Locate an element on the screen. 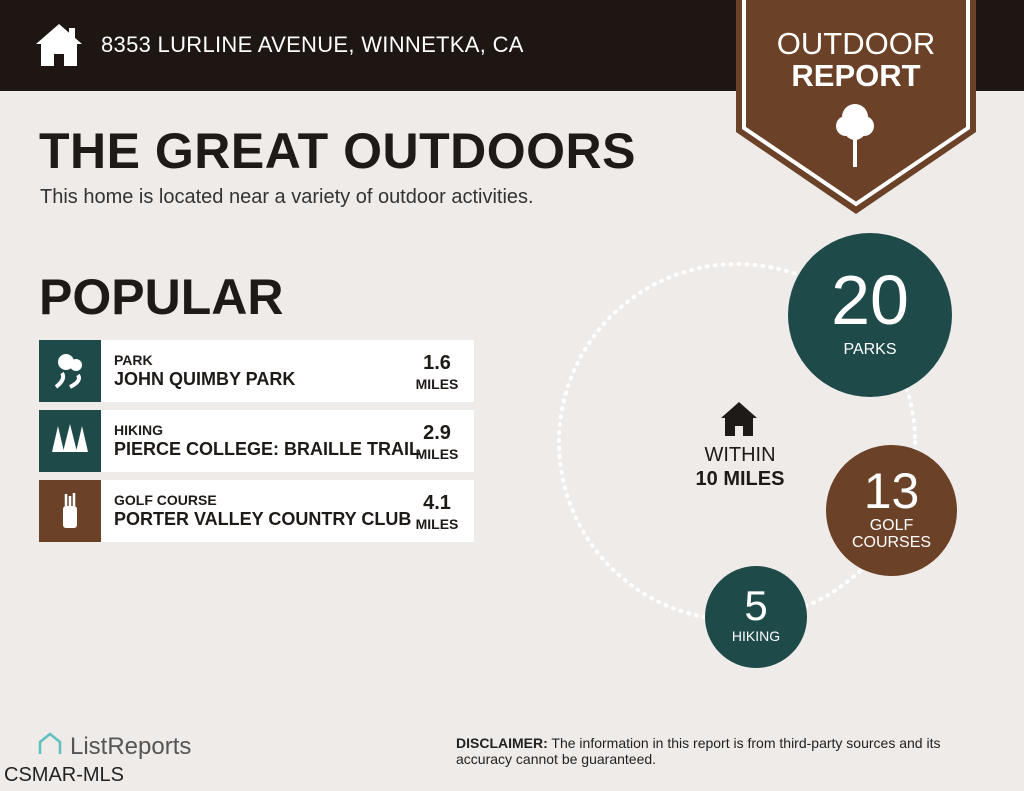 Image resolution: width=1024 pixels, height=791 pixels. page-title: THE GREAT OUTDOORS is located at coordinates (337, 151).